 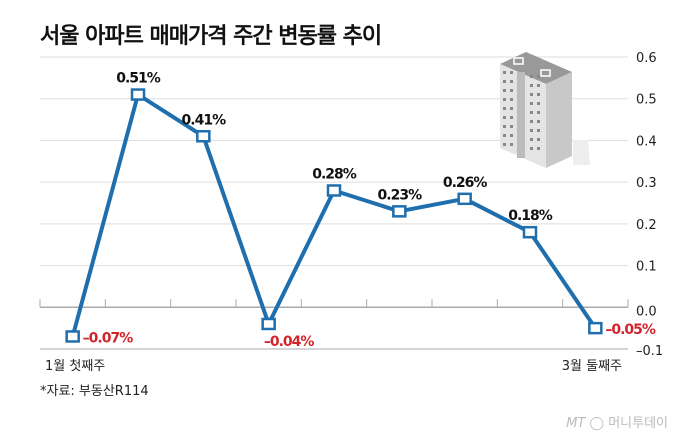 What do you see at coordinates (646, 100) in the screenshot?
I see `y-tick-label: 0.5` at bounding box center [646, 100].